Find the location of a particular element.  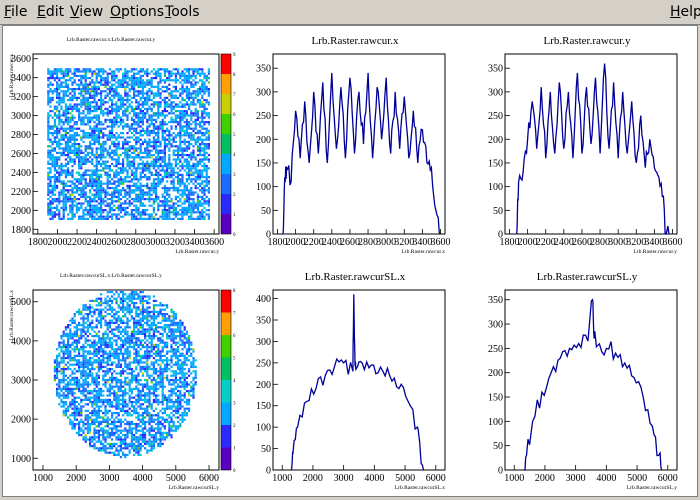

menu-tools: Tools is located at coordinates (182, 12).